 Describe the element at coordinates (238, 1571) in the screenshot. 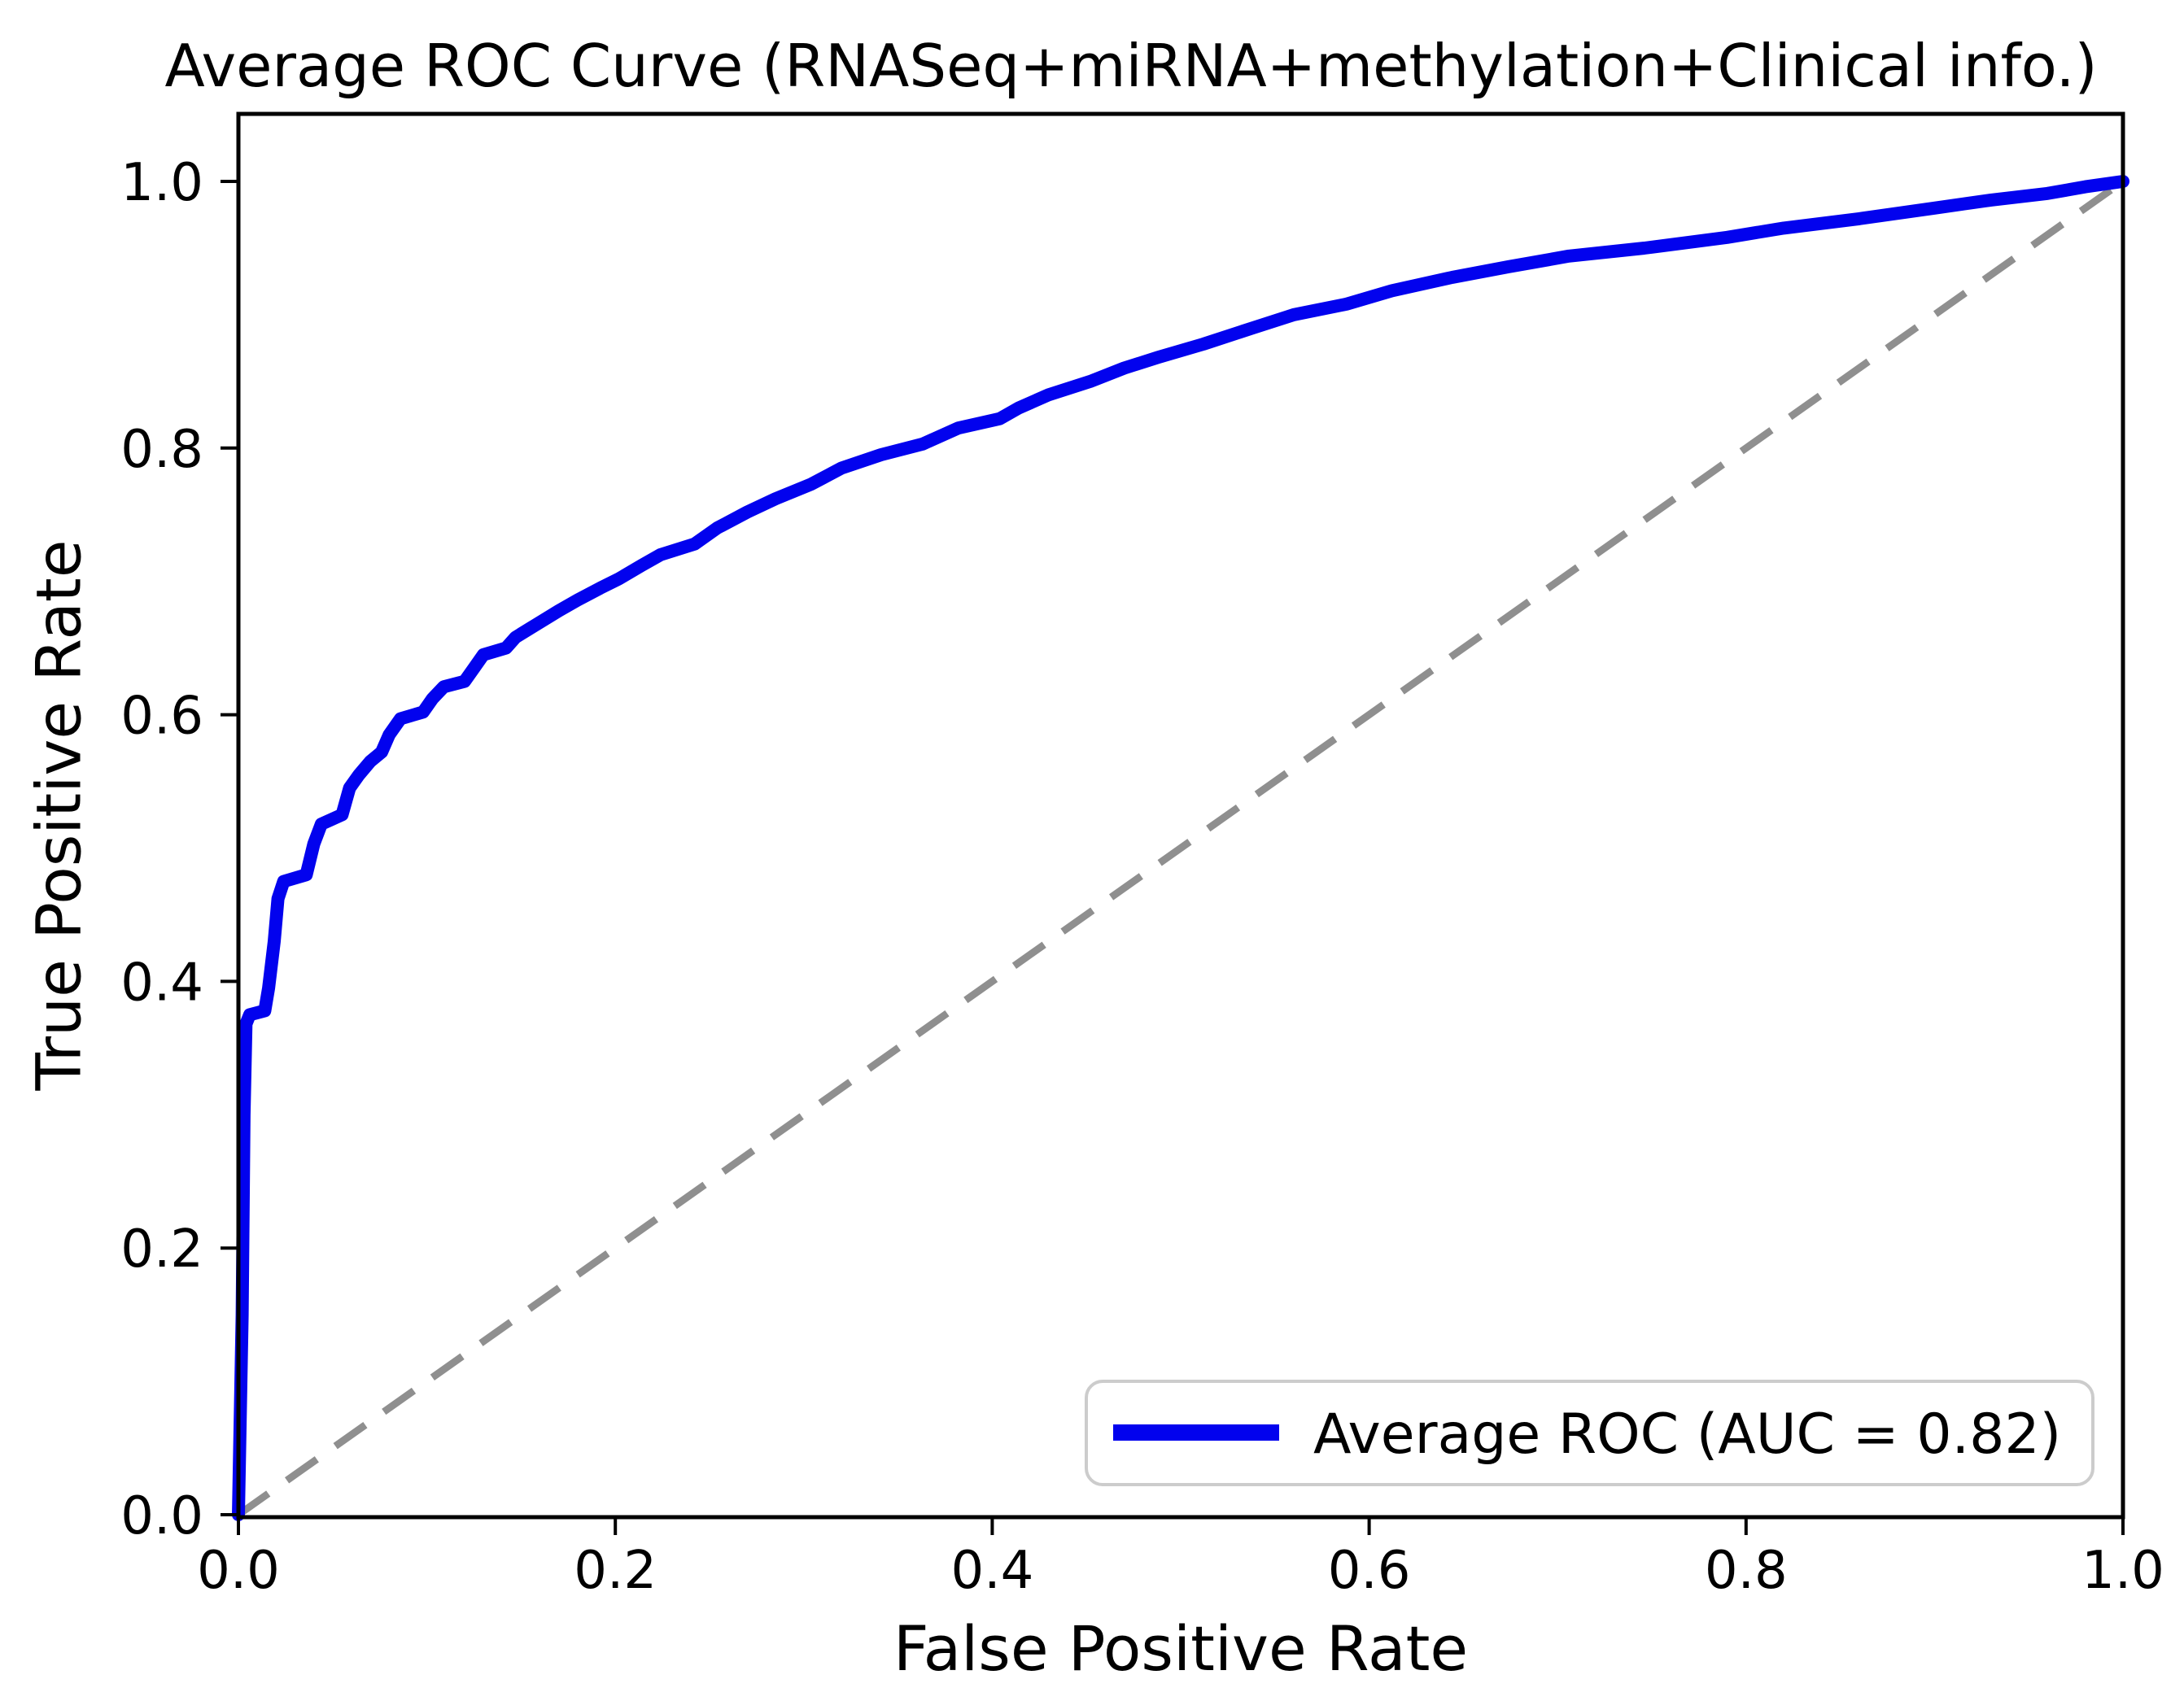

I see `x-tick-label: 0.0` at that location.